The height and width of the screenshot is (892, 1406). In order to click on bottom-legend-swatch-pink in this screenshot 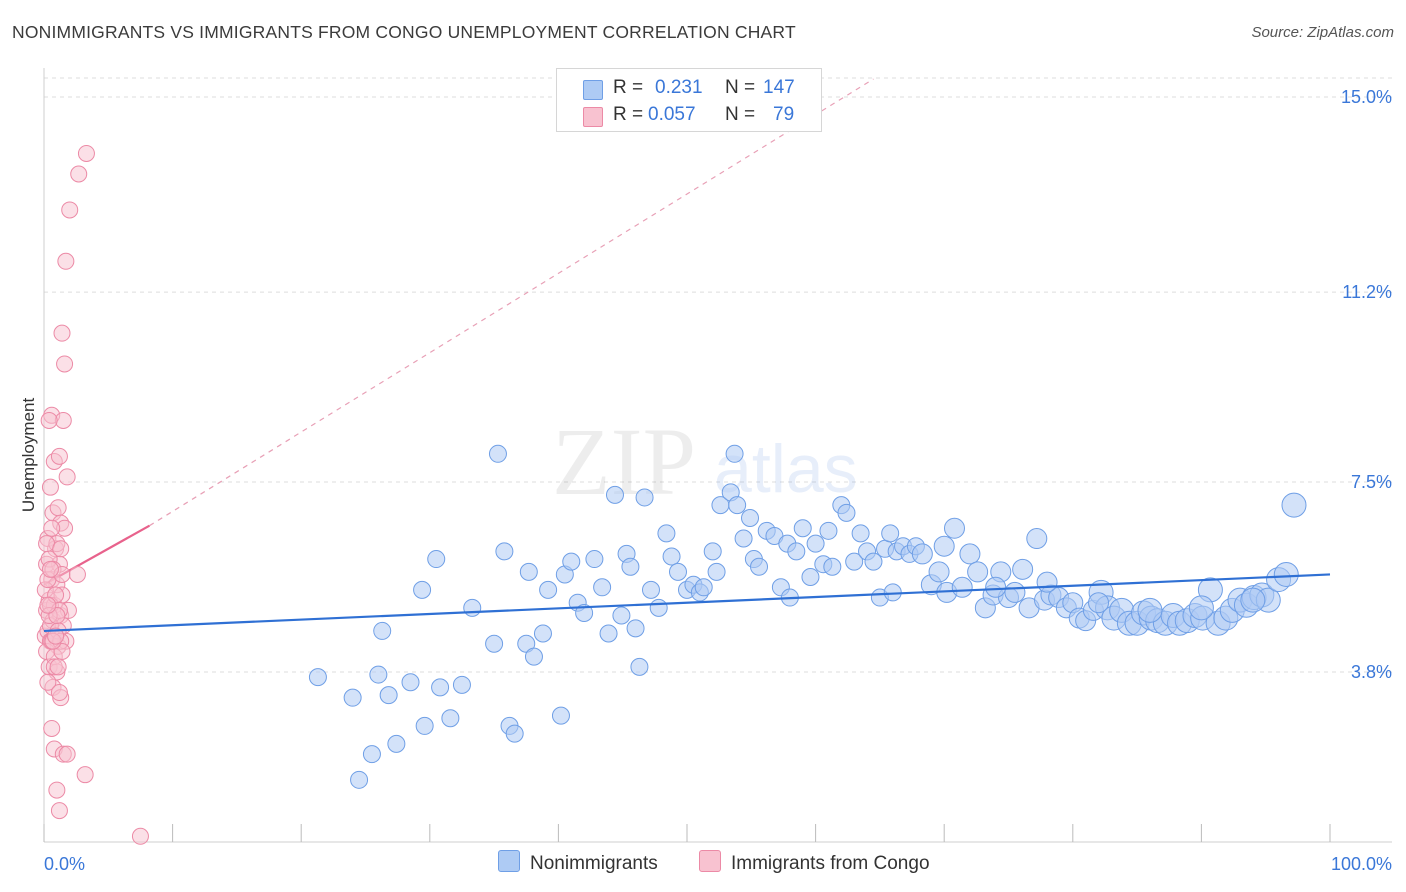, I will do `click(710, 861)`.